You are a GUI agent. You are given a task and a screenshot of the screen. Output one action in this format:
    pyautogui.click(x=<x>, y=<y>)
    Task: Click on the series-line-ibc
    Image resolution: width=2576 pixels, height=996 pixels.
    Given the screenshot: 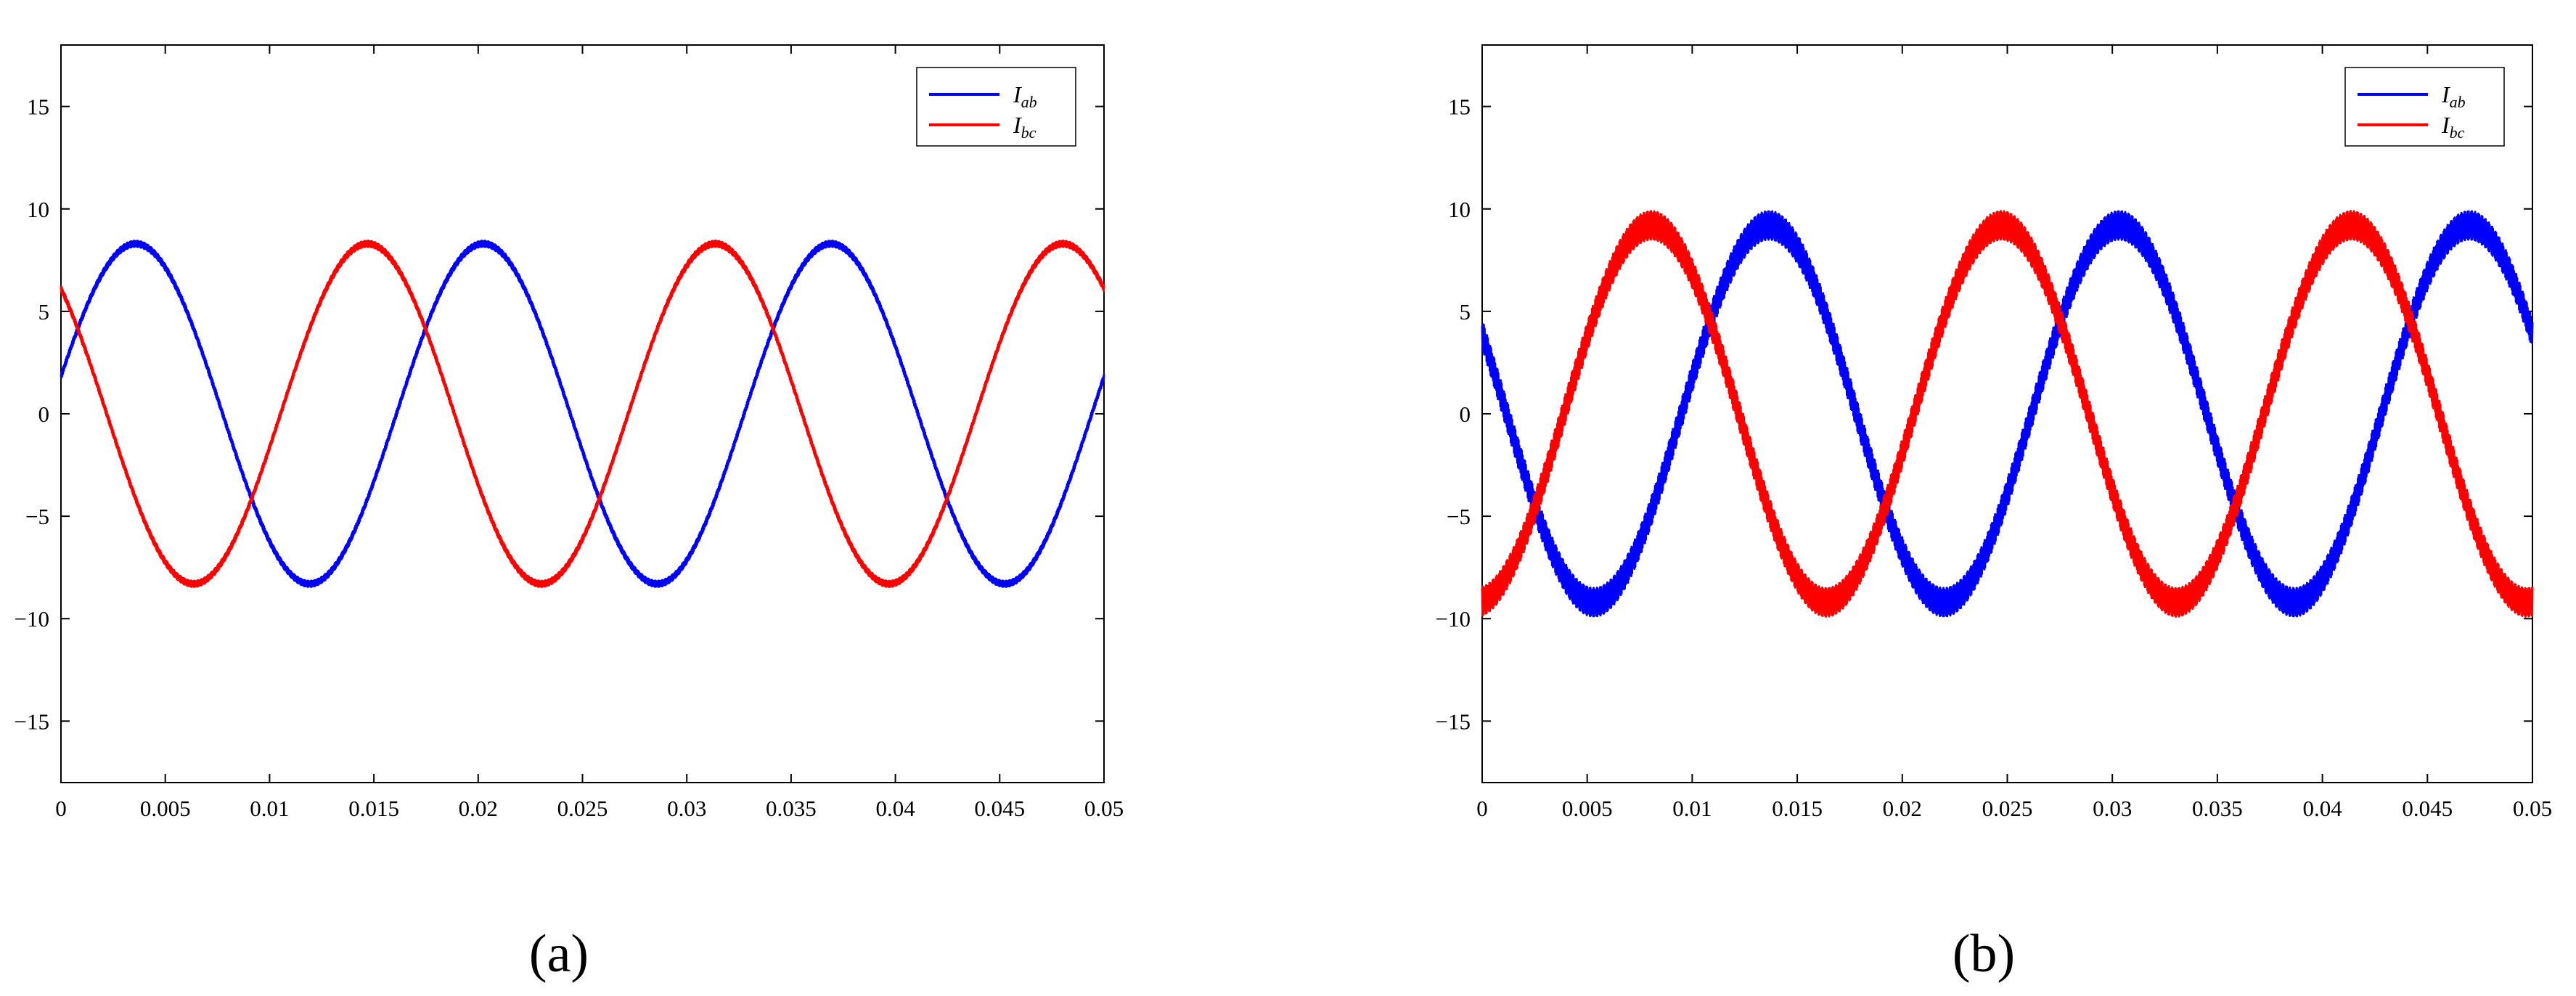 What is the action you would take?
    pyautogui.click(x=582, y=414)
    